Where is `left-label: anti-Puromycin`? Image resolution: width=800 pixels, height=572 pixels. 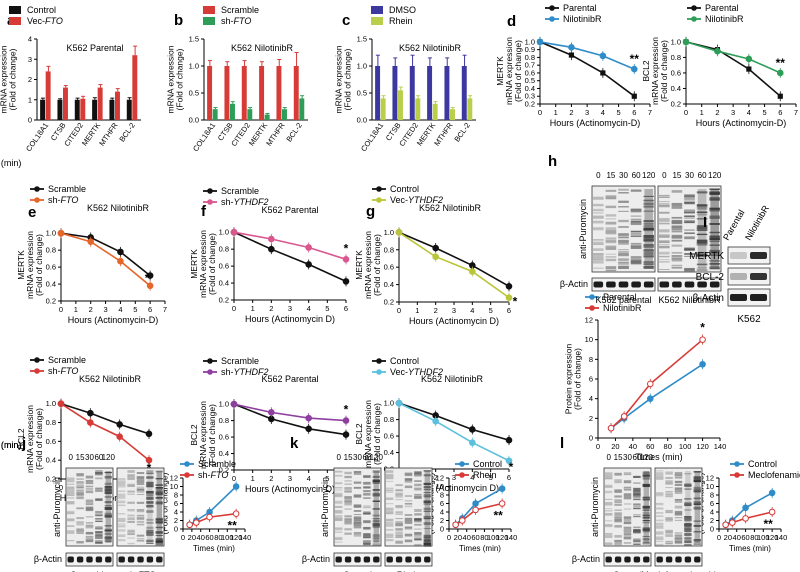 left-label: anti-Puromycin is located at coordinates (57, 507).